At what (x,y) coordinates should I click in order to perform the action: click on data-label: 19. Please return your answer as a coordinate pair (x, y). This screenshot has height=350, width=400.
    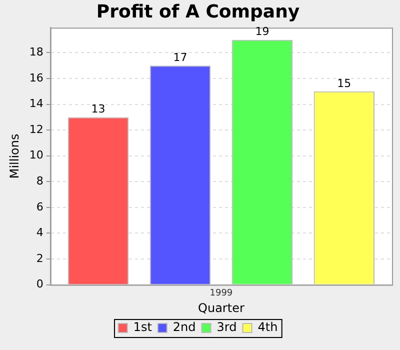
    Looking at the image, I should click on (262, 31).